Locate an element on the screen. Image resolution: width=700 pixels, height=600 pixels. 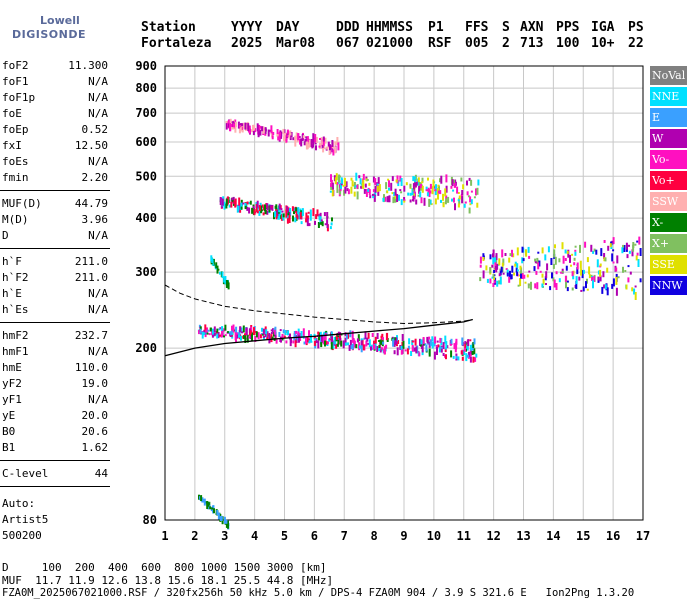
param-name: B1 is located at coordinates (9, 447).